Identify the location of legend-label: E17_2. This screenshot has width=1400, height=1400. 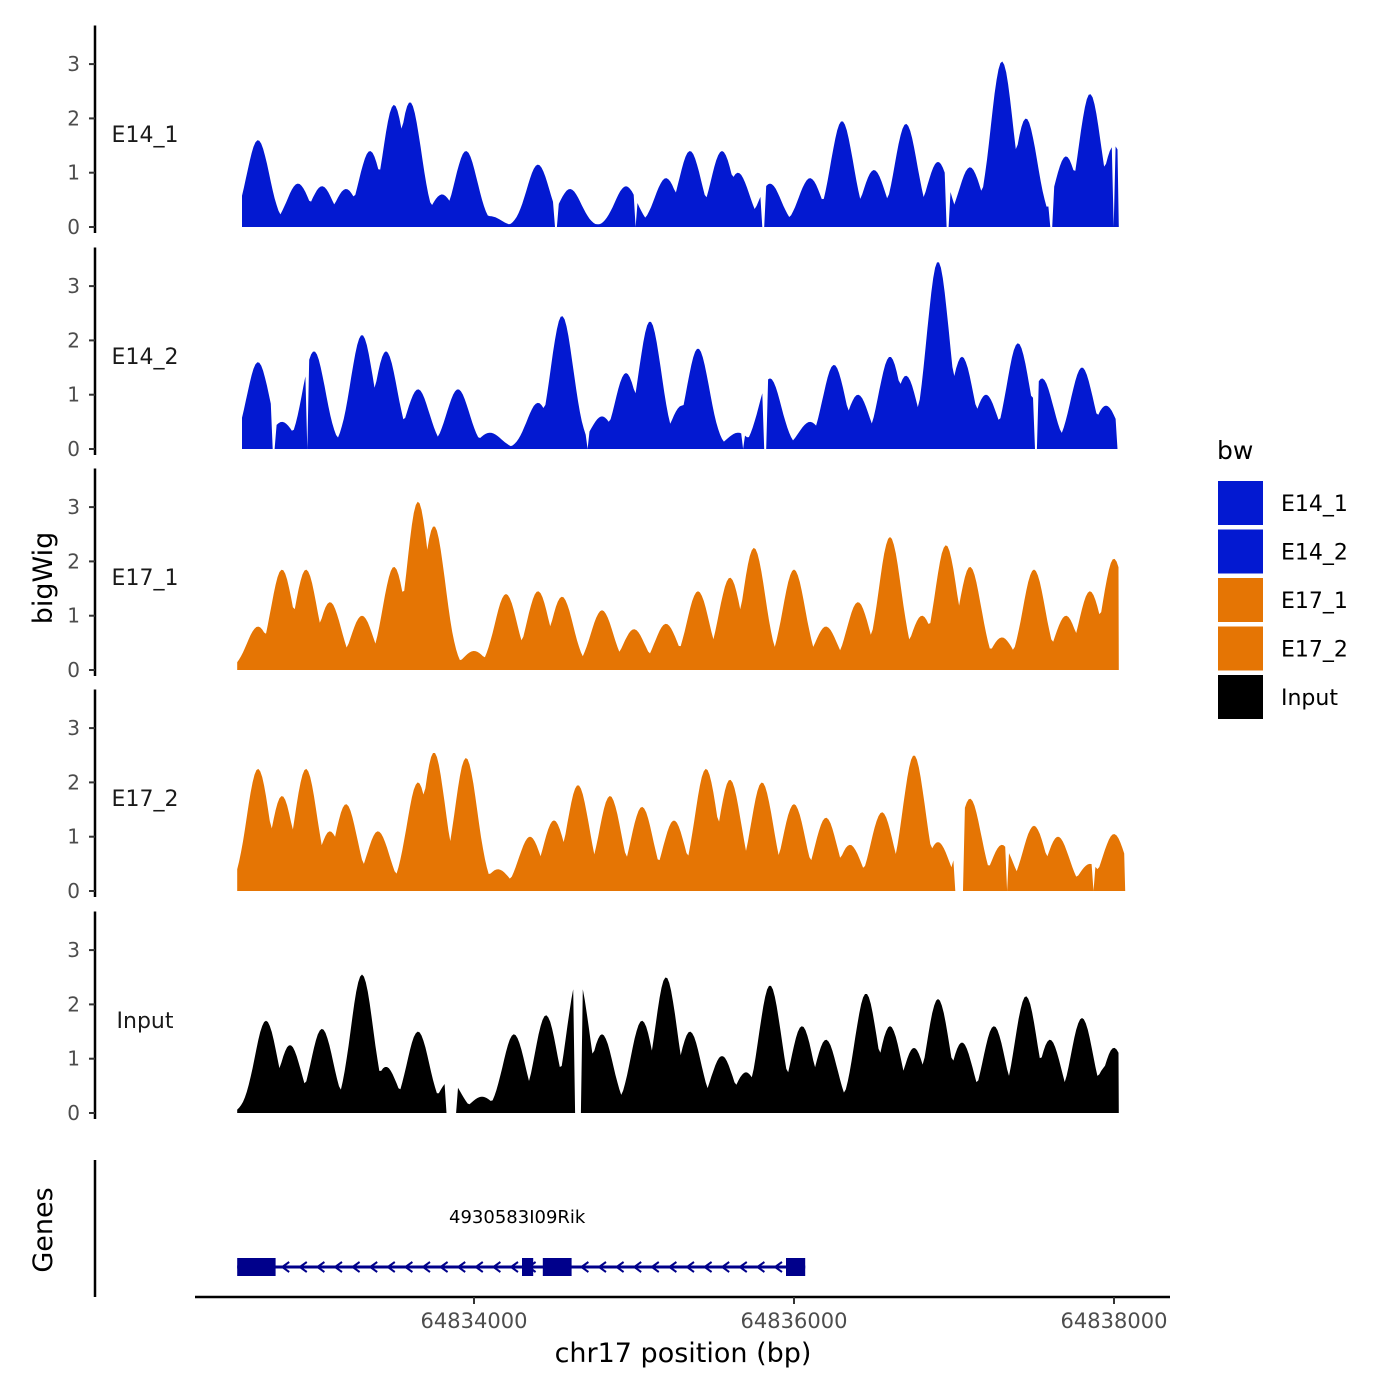
(1314, 650).